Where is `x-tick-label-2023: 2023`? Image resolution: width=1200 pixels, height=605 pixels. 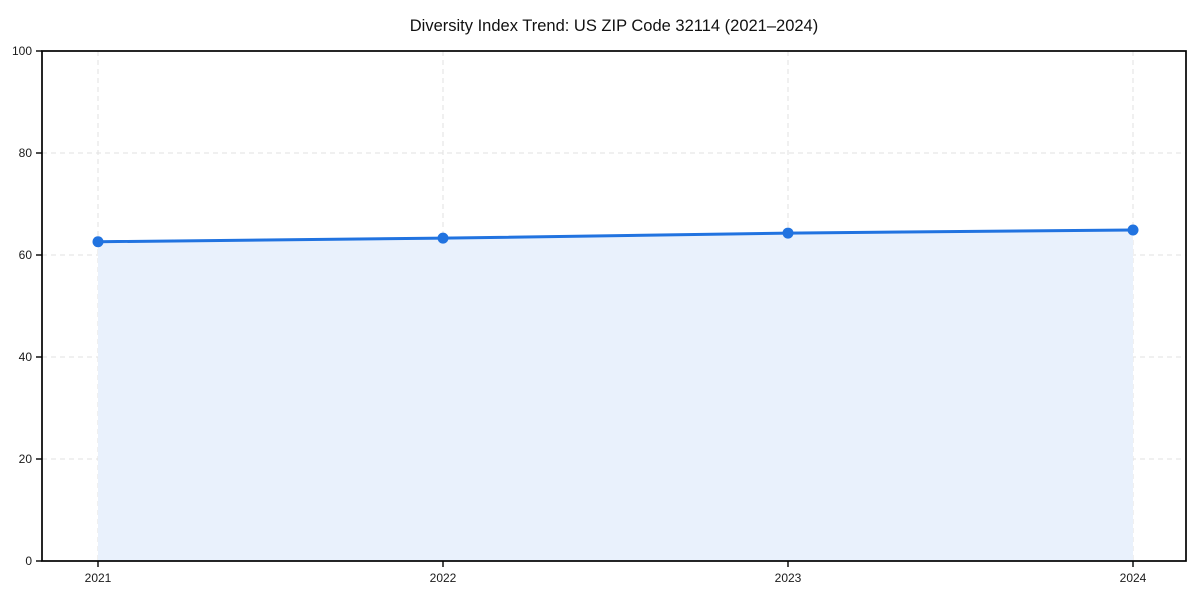 x-tick-label-2023: 2023 is located at coordinates (788, 578).